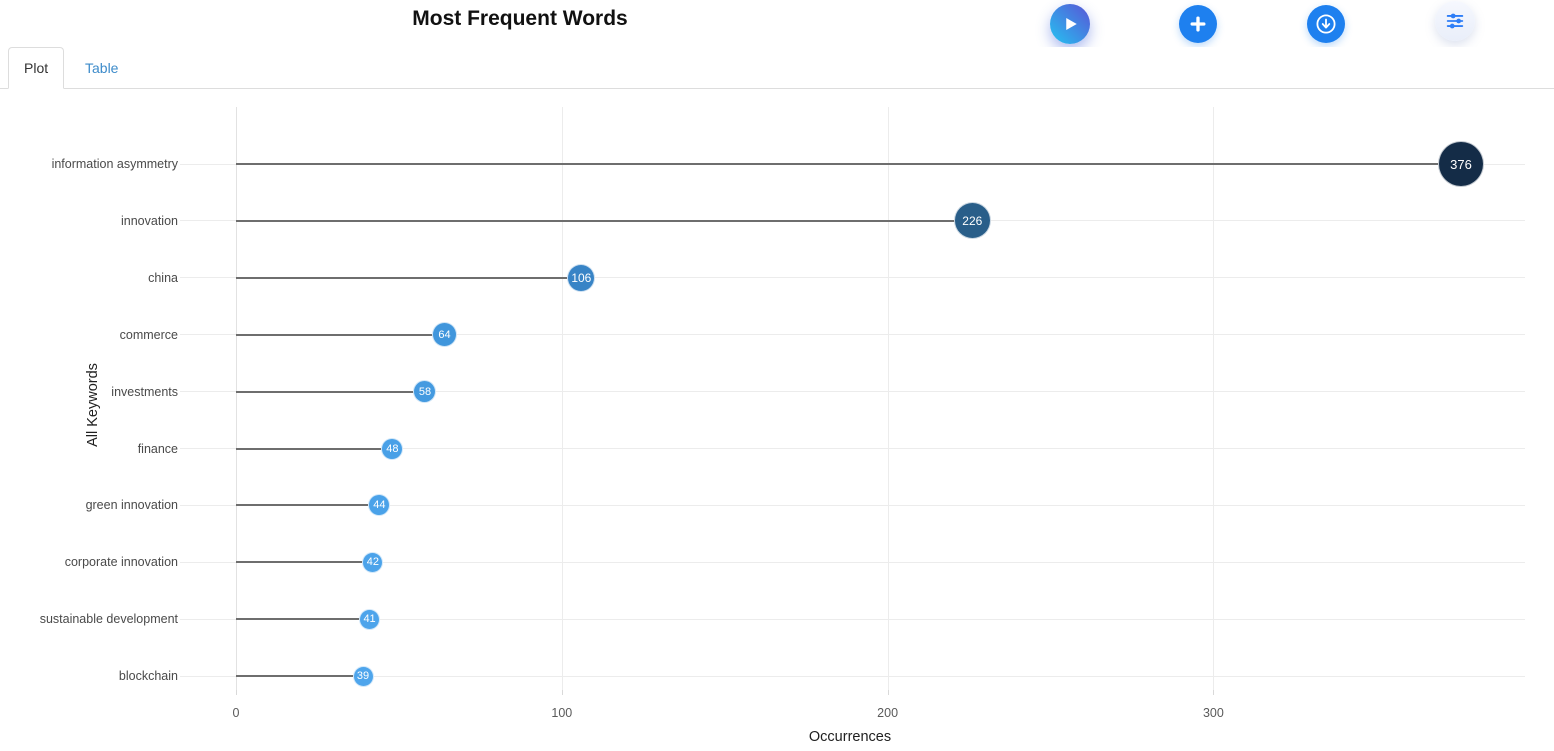 The height and width of the screenshot is (751, 1554). What do you see at coordinates (520, 18) in the screenshot?
I see `page-title: Most Frequent Words` at bounding box center [520, 18].